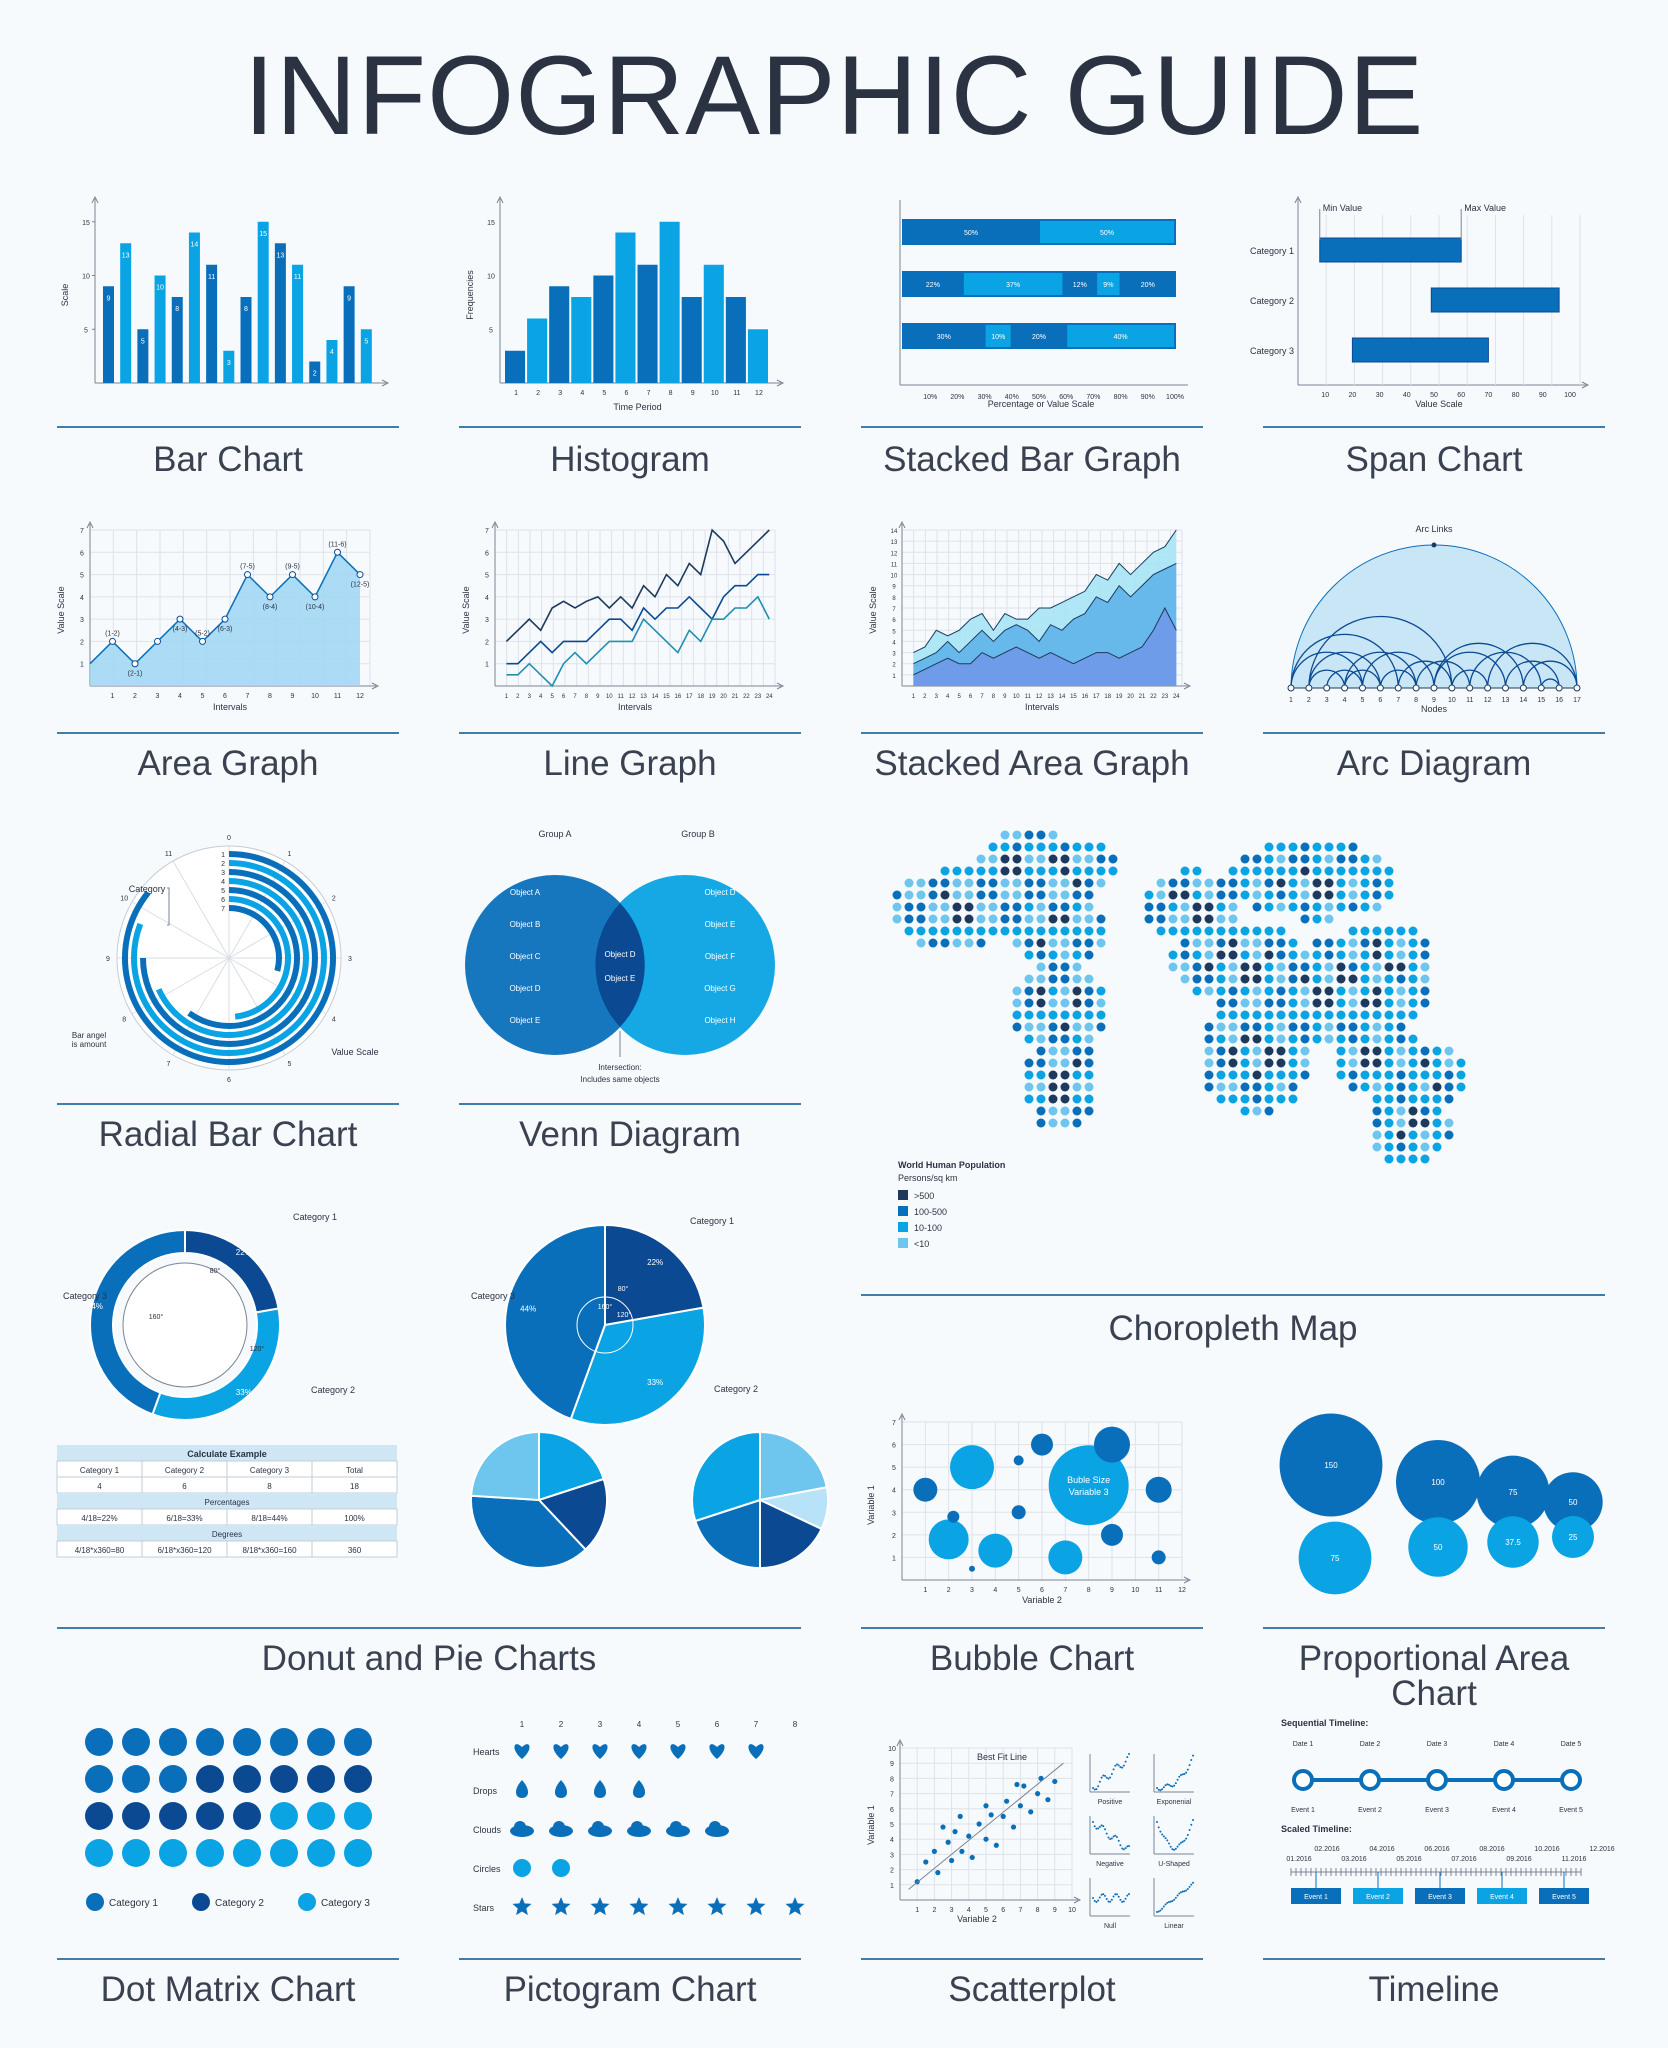 The height and width of the screenshot is (2048, 1668). Describe the element at coordinates (735, 340) in the screenshot. I see `histogram-bar` at that location.